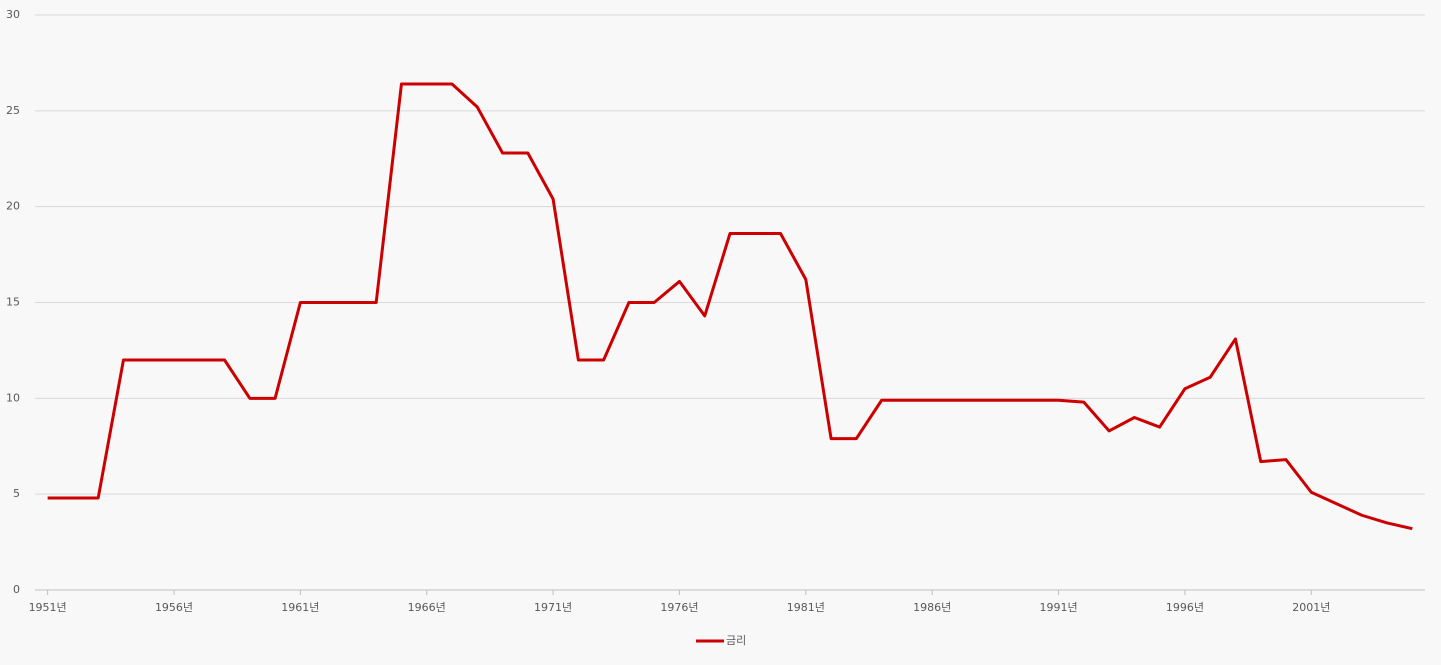  What do you see at coordinates (13, 397) in the screenshot?
I see `y-tick-label: 10` at bounding box center [13, 397].